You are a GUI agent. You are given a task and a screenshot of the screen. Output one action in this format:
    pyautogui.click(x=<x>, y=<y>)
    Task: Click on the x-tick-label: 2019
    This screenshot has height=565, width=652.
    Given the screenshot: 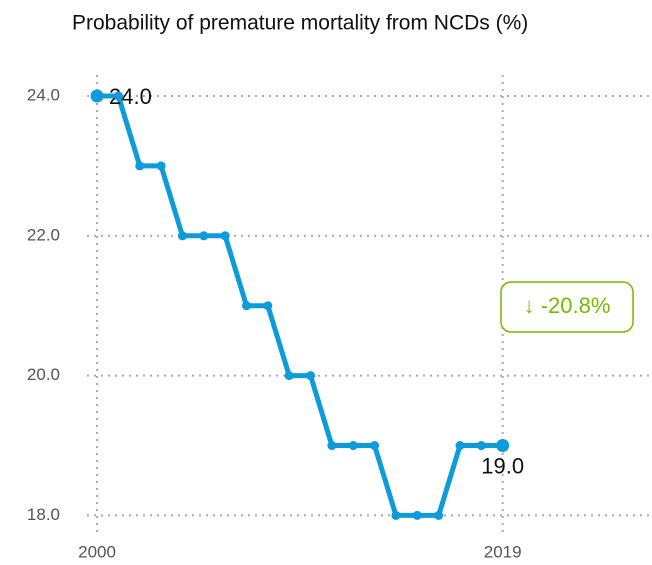 What is the action you would take?
    pyautogui.click(x=503, y=551)
    